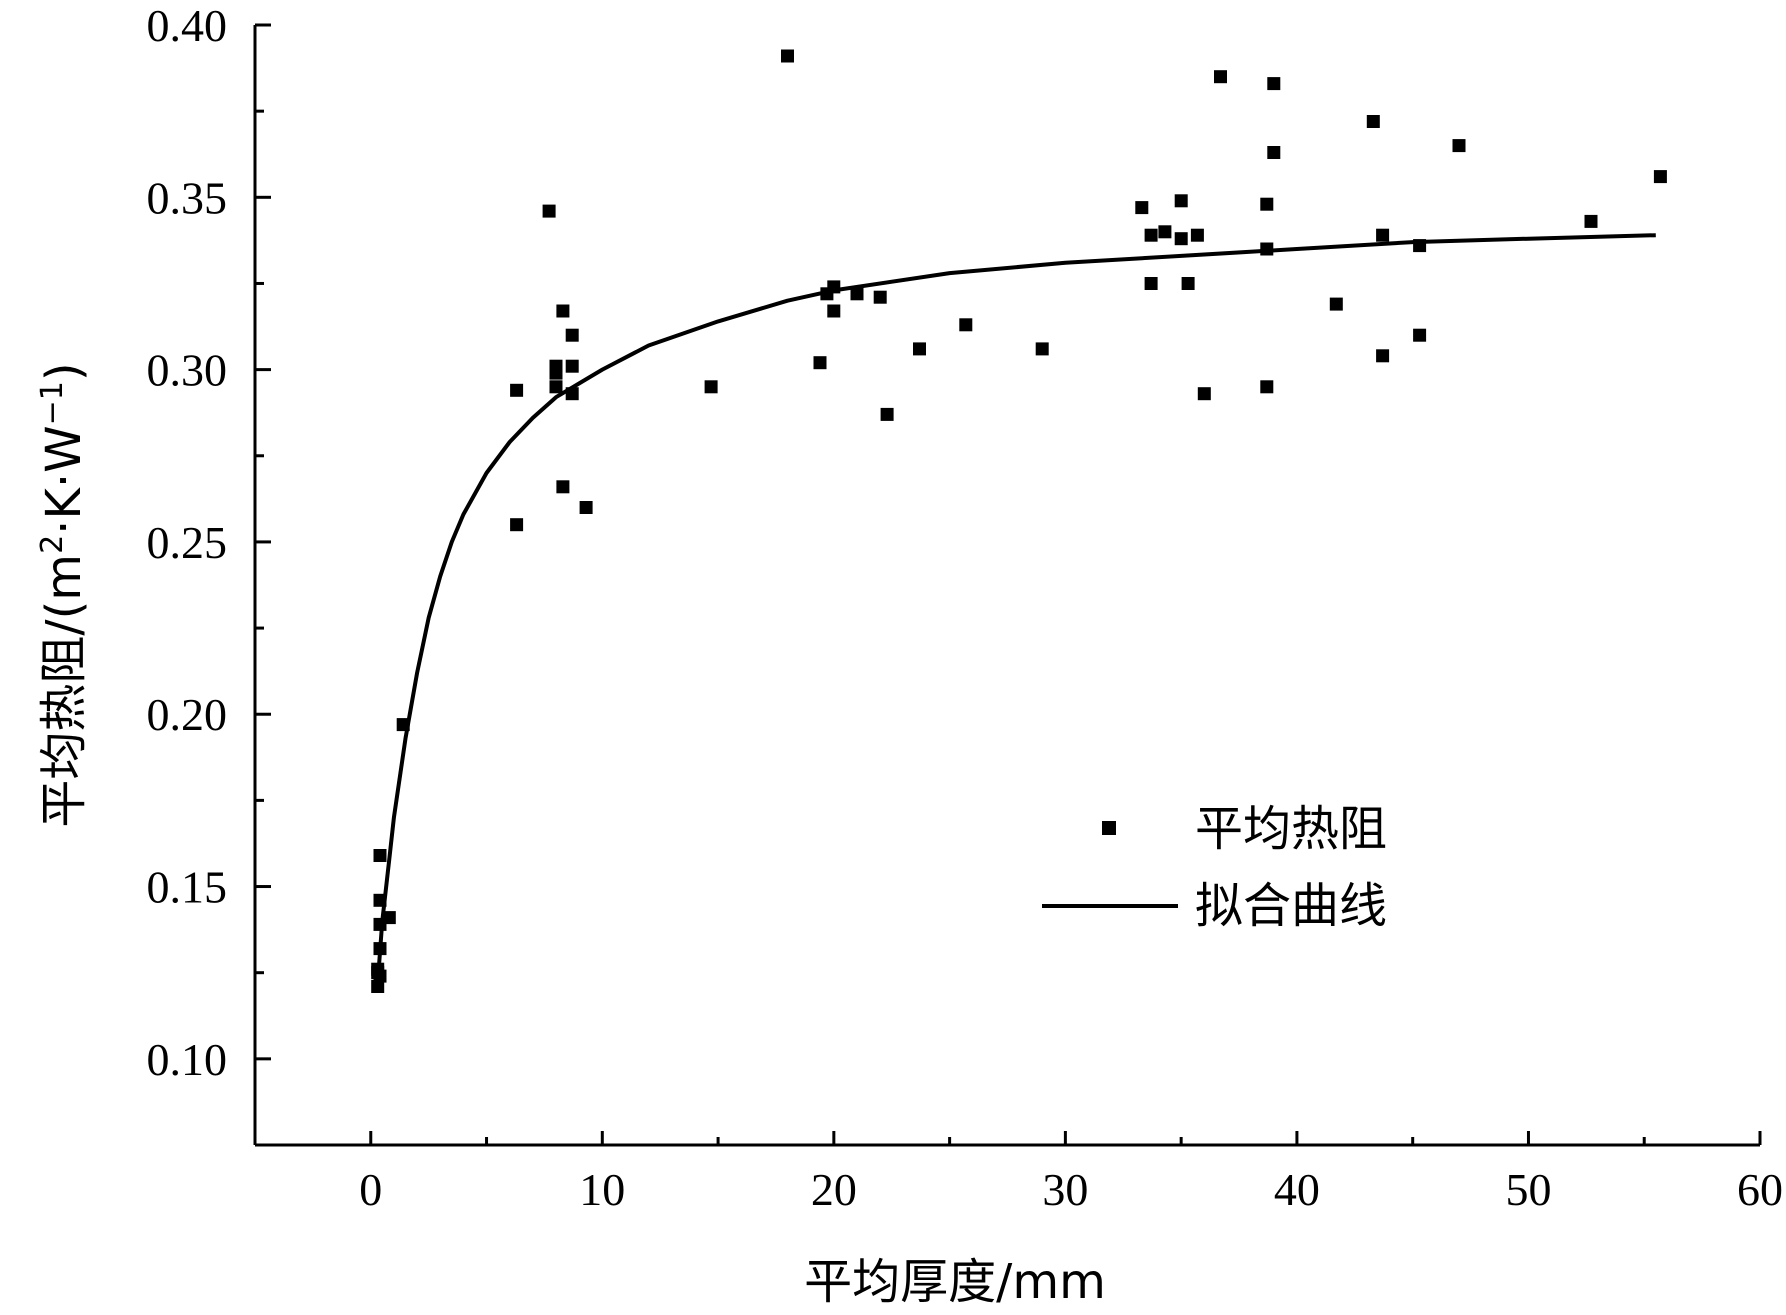 This screenshot has width=1786, height=1315. What do you see at coordinates (187, 887) in the screenshot?
I see `y-tick-label: 0.15` at bounding box center [187, 887].